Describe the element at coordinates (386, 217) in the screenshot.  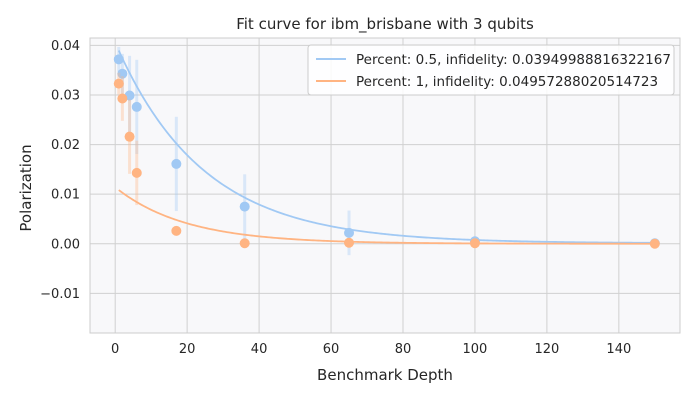
I see `fit-curve-line` at that location.